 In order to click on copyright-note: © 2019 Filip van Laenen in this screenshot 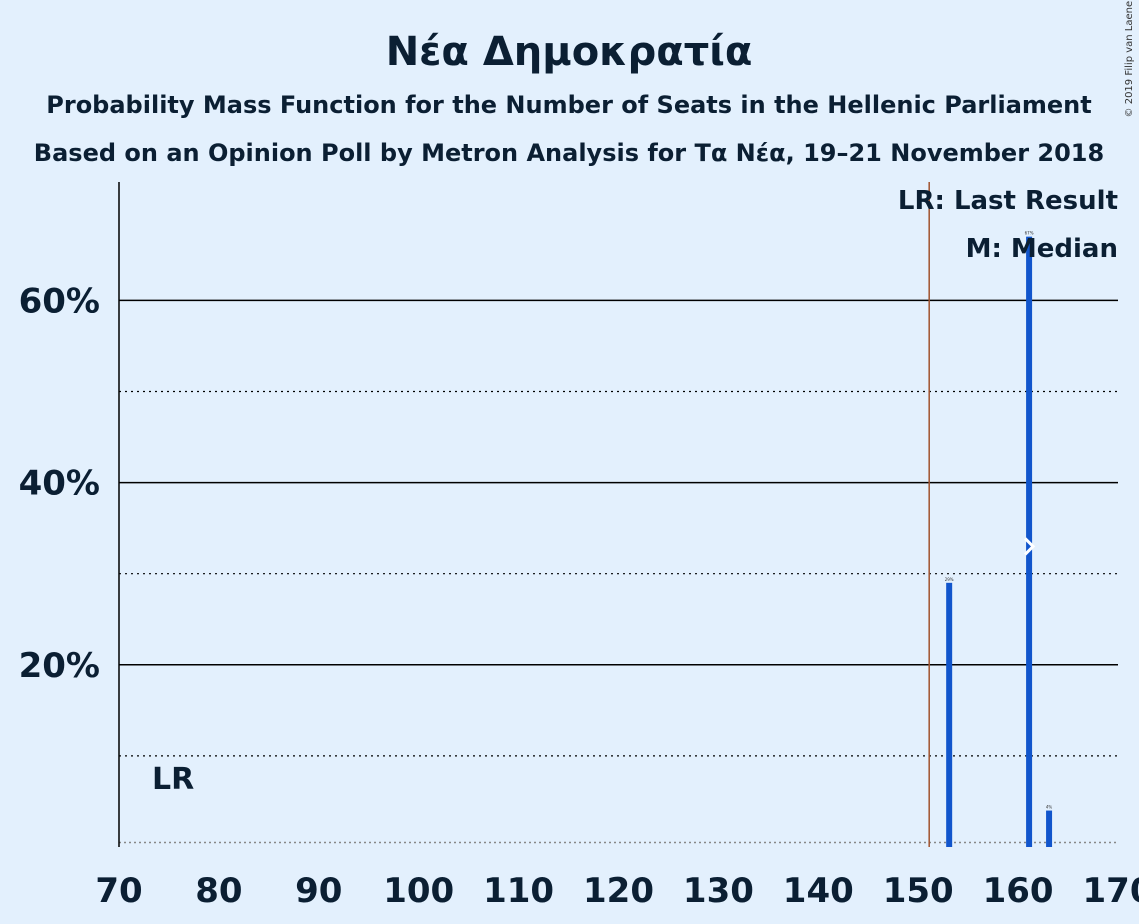, I will do `click(1129, 58)`.